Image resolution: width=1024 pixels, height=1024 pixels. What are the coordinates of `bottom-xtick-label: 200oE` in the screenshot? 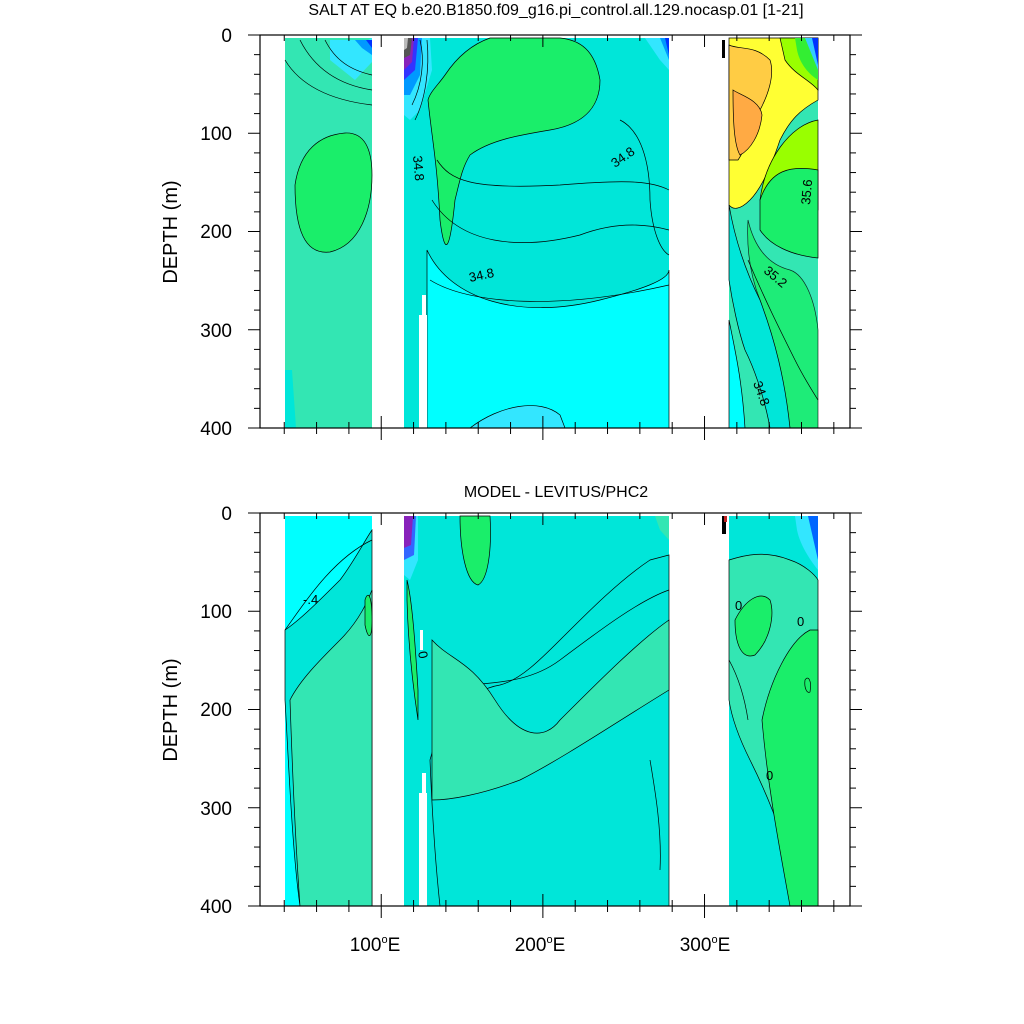 It's located at (540, 945).